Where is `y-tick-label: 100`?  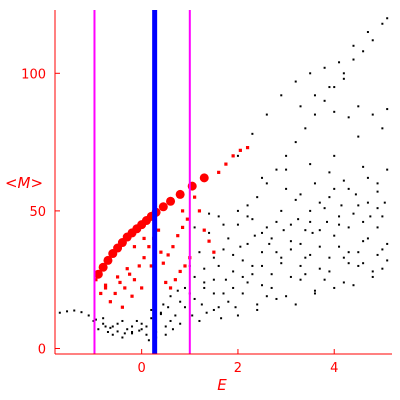 y-tick-label: 100 is located at coordinates (33, 74).